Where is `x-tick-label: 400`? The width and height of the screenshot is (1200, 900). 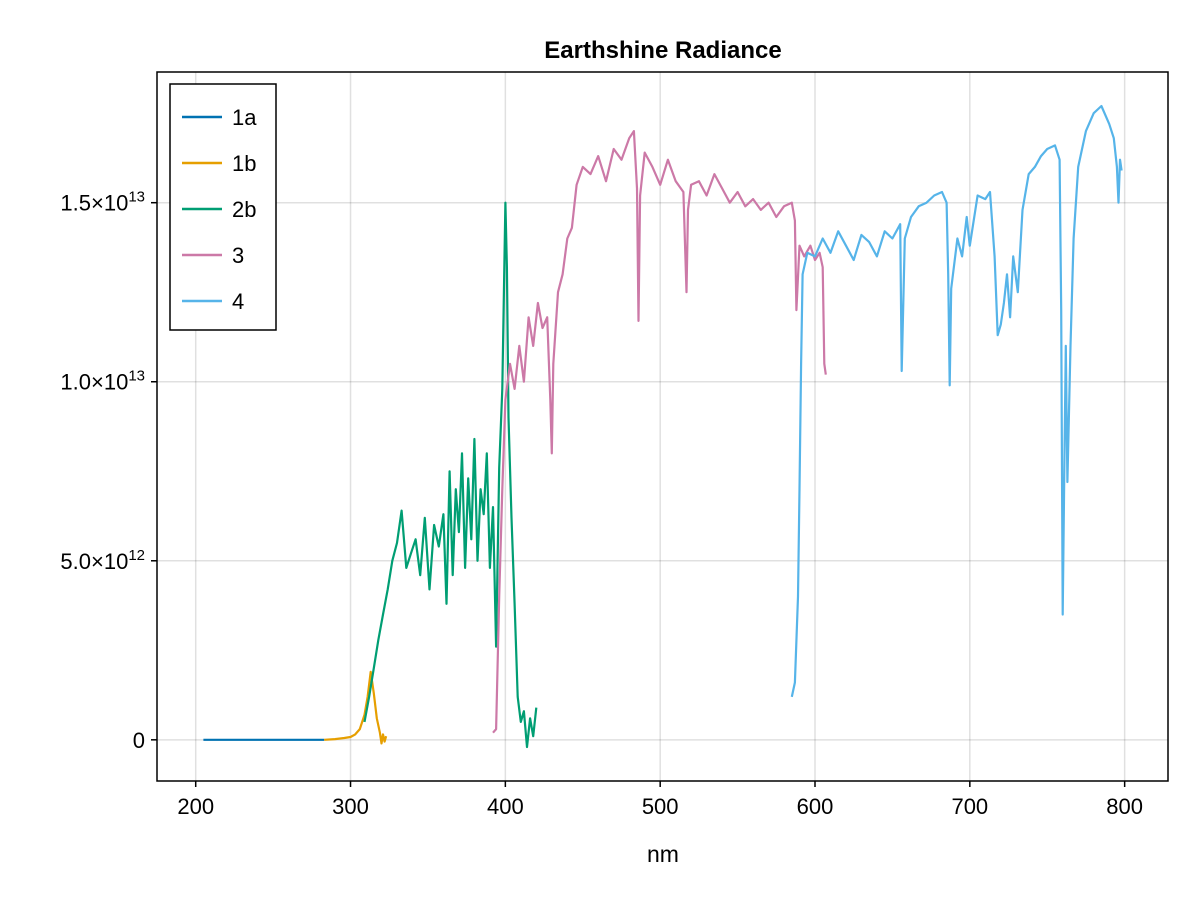 x-tick-label: 400 is located at coordinates (505, 806).